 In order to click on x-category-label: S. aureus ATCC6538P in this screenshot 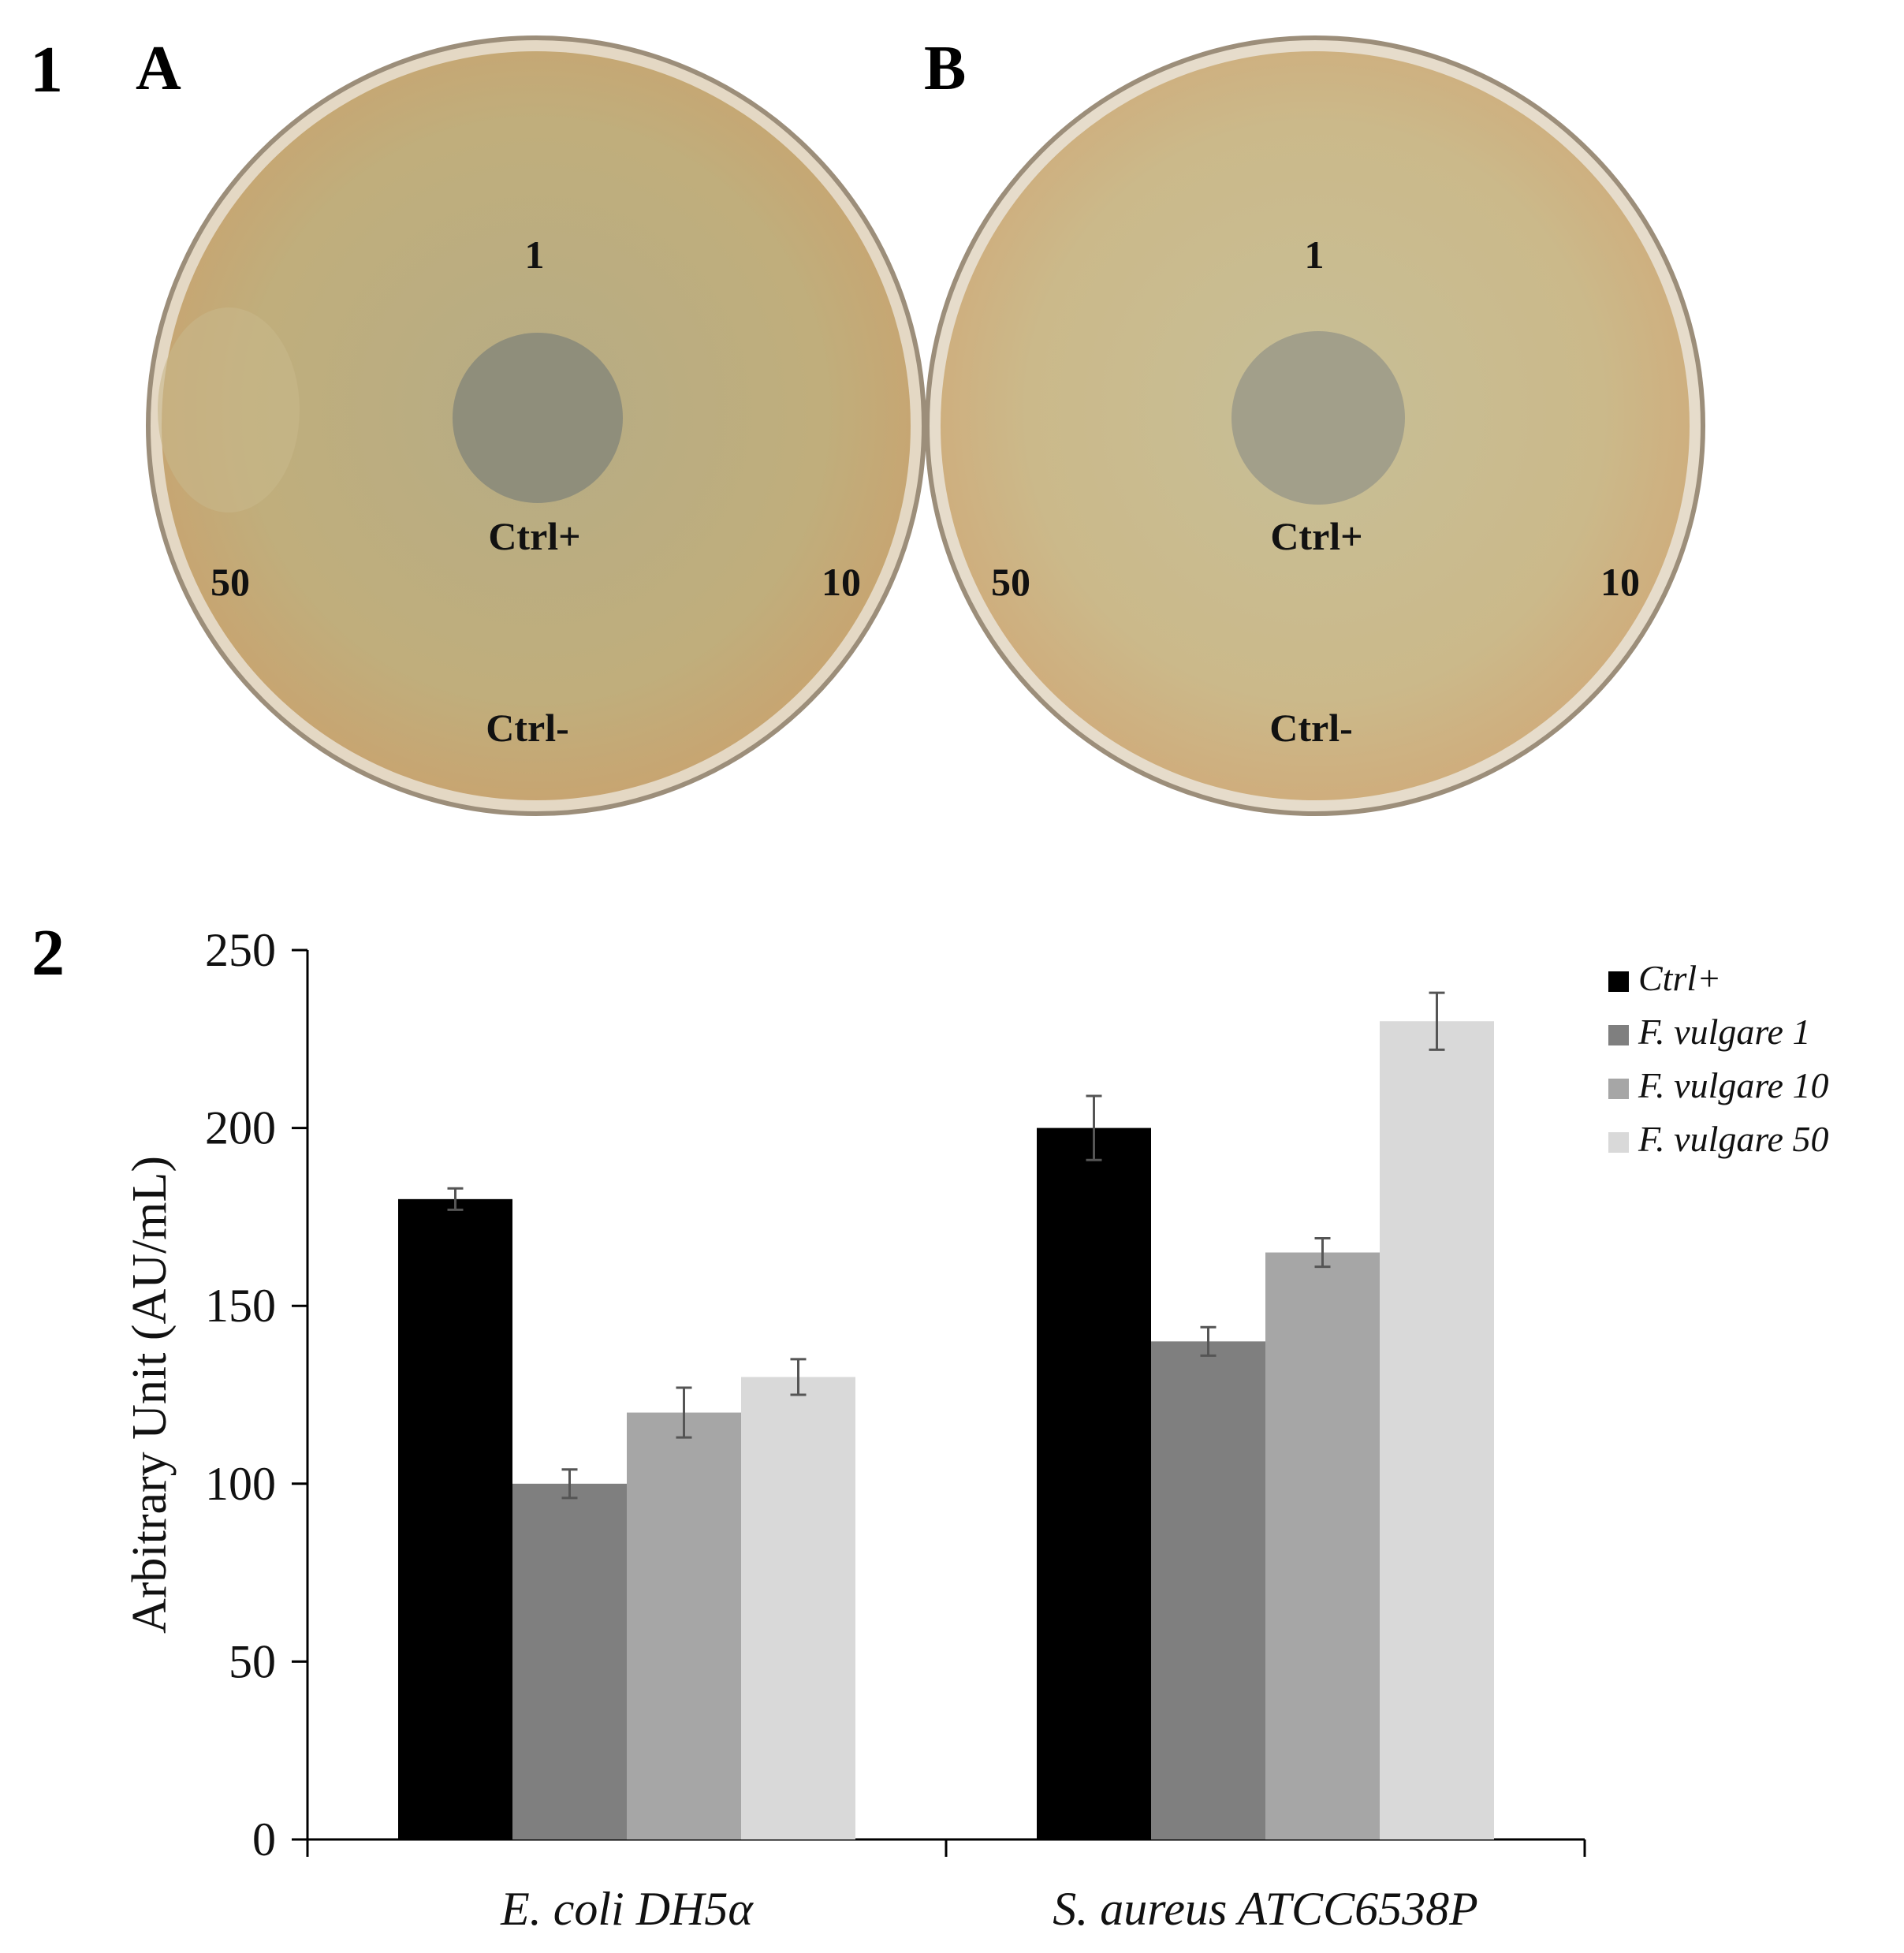, I will do `click(1265, 1909)`.